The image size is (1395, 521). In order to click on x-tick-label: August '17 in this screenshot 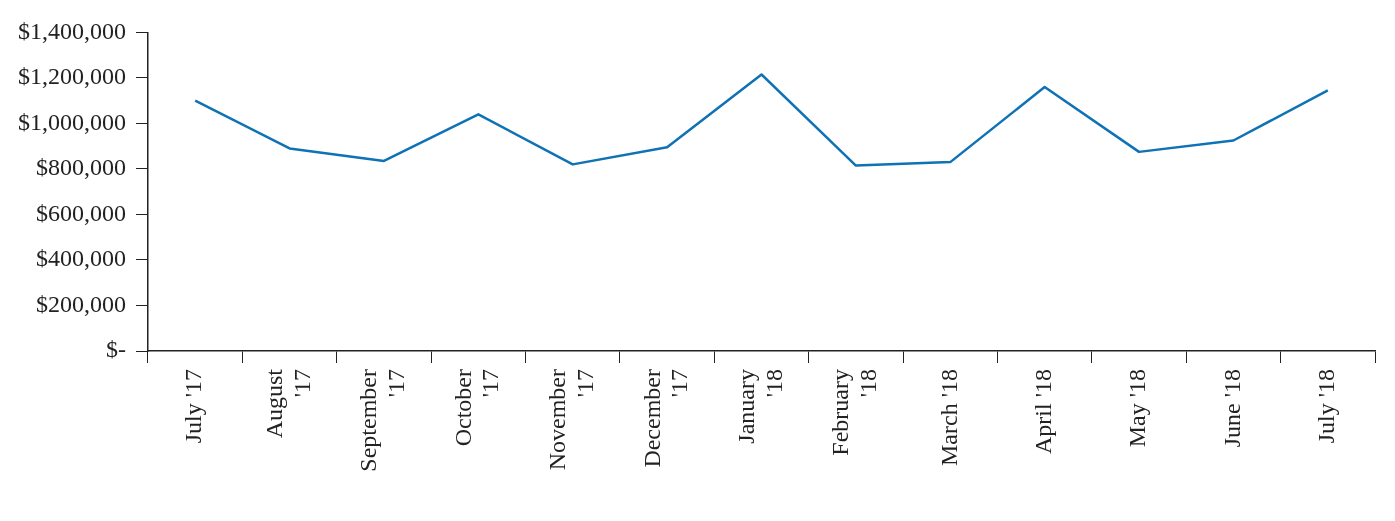, I will do `click(288, 403)`.